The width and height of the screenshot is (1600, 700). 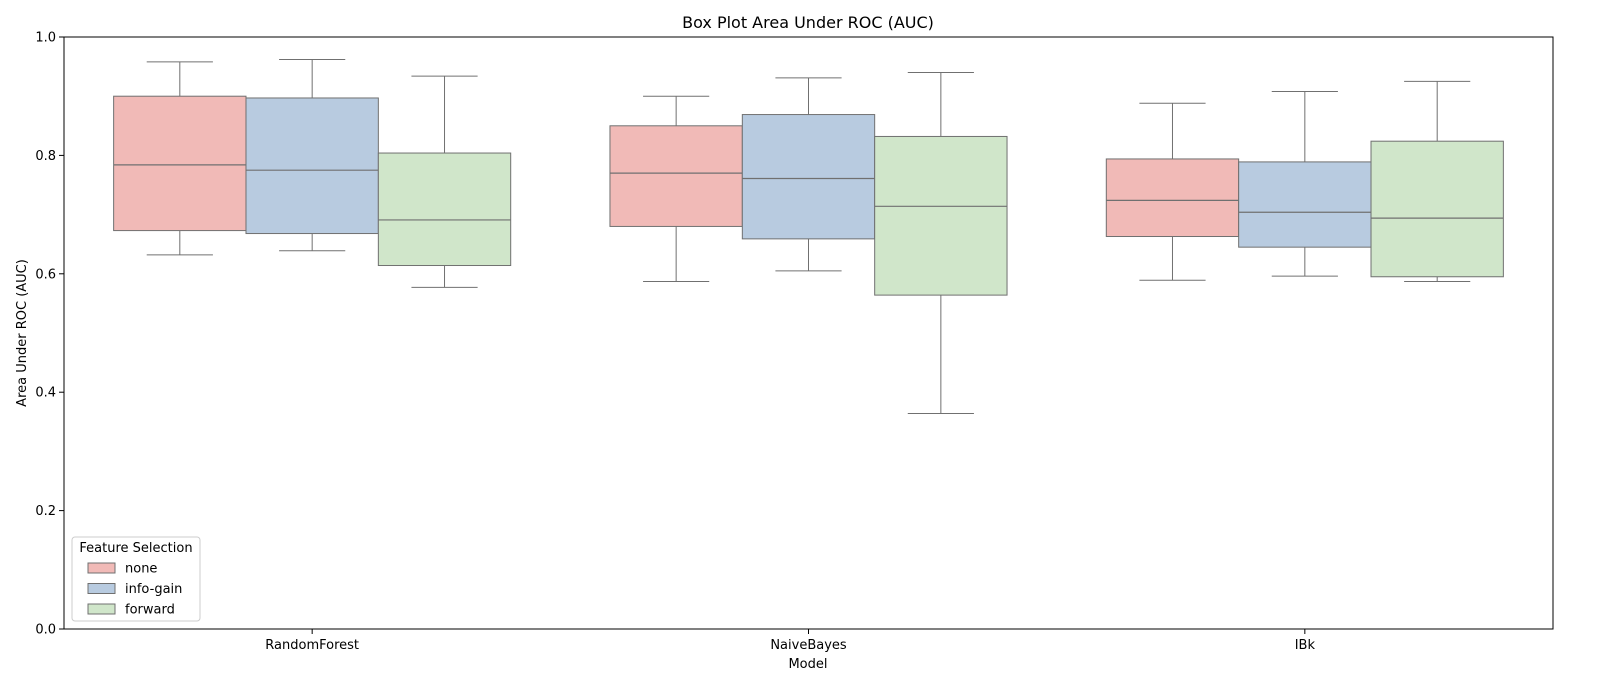 I want to click on box-randomforest-none, so click(x=180, y=158).